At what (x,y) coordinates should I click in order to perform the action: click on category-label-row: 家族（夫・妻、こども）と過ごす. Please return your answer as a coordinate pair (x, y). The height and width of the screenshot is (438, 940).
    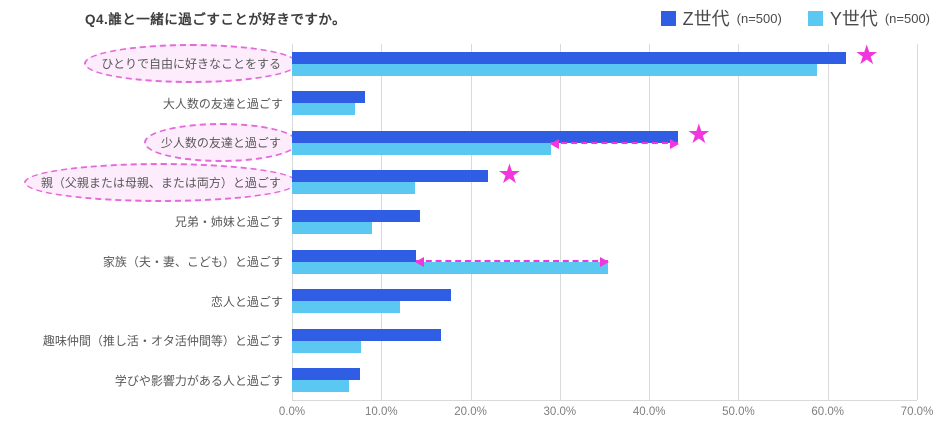
    Looking at the image, I should click on (144, 262).